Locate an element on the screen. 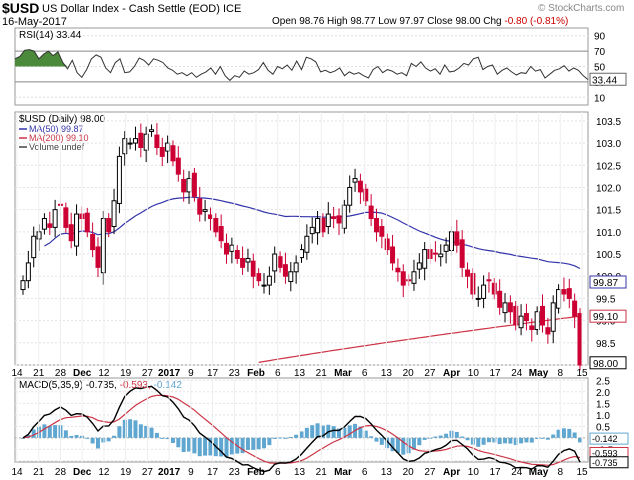 Image resolution: width=634 pixels, height=480 pixels. macd-x-tick-label: 28 is located at coordinates (61, 472).